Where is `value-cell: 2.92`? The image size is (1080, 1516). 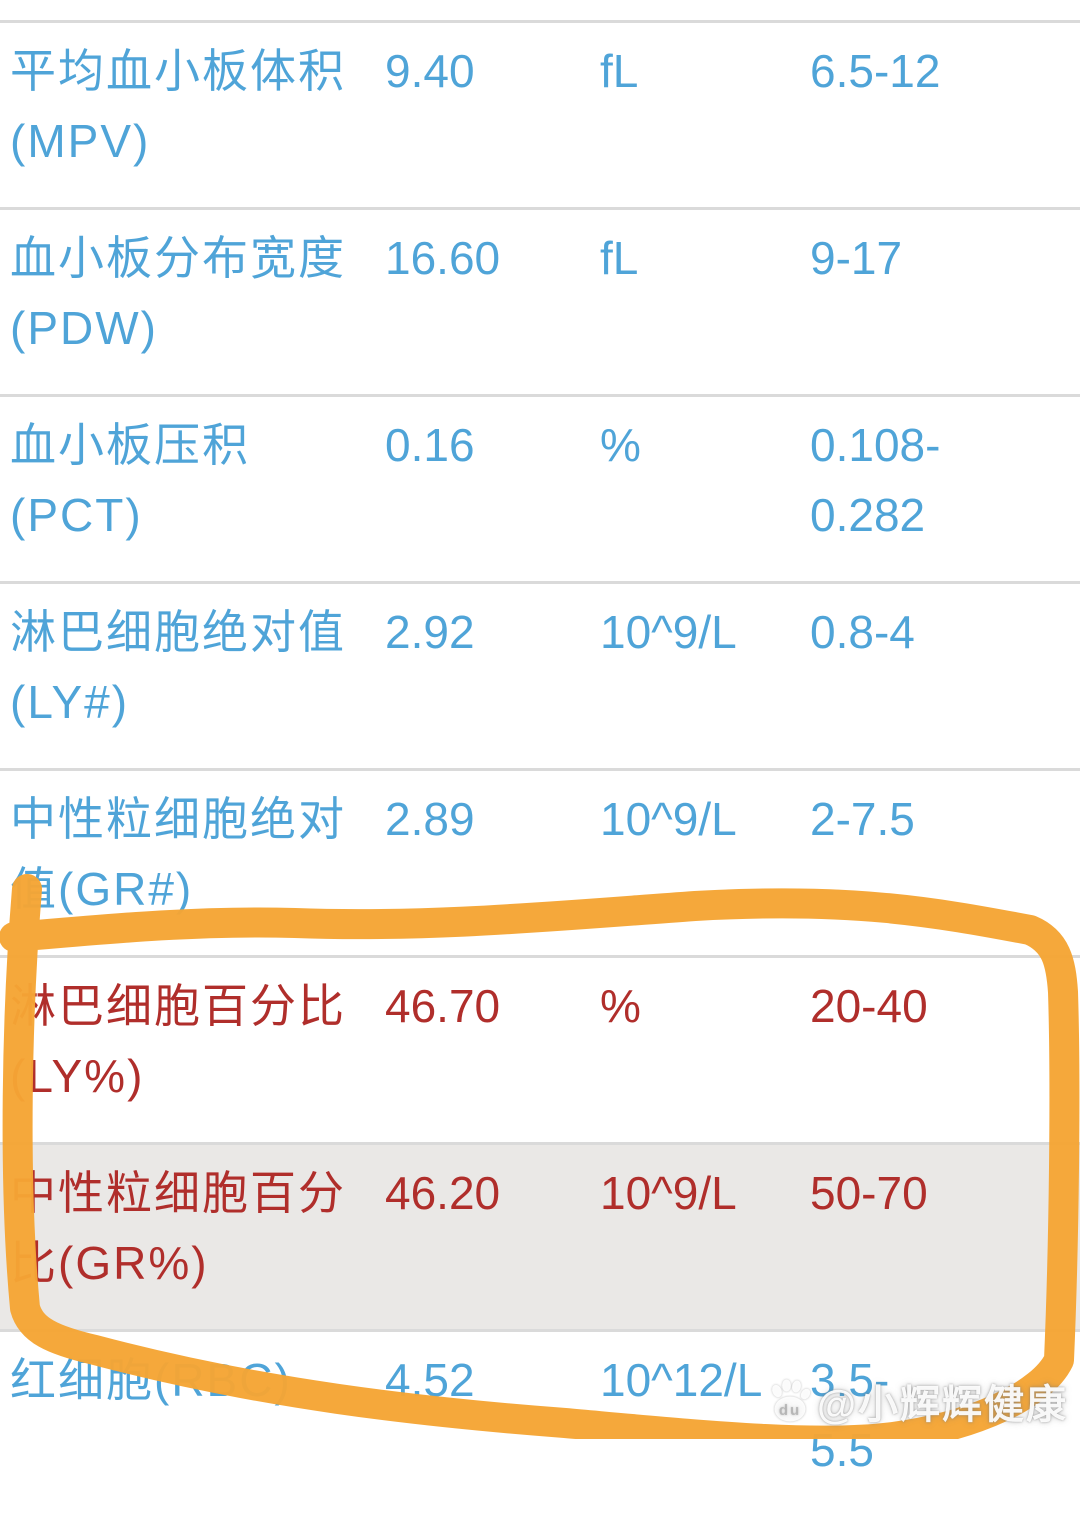 value-cell: 2.92 is located at coordinates (430, 632).